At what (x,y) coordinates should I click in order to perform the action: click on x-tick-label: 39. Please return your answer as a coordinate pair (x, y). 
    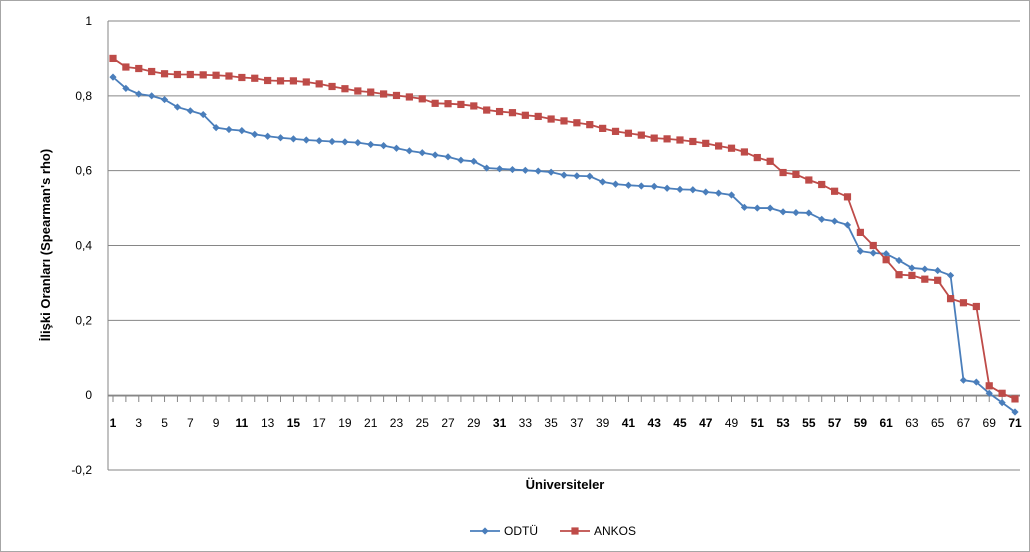
    Looking at the image, I should click on (603, 423).